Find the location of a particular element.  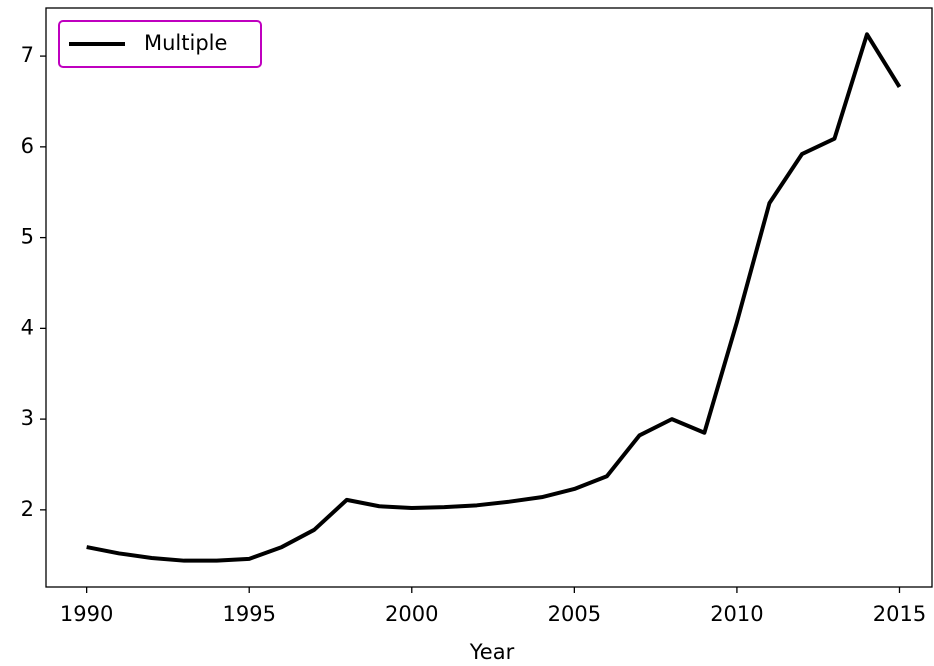

legend-box is located at coordinates (160, 44).